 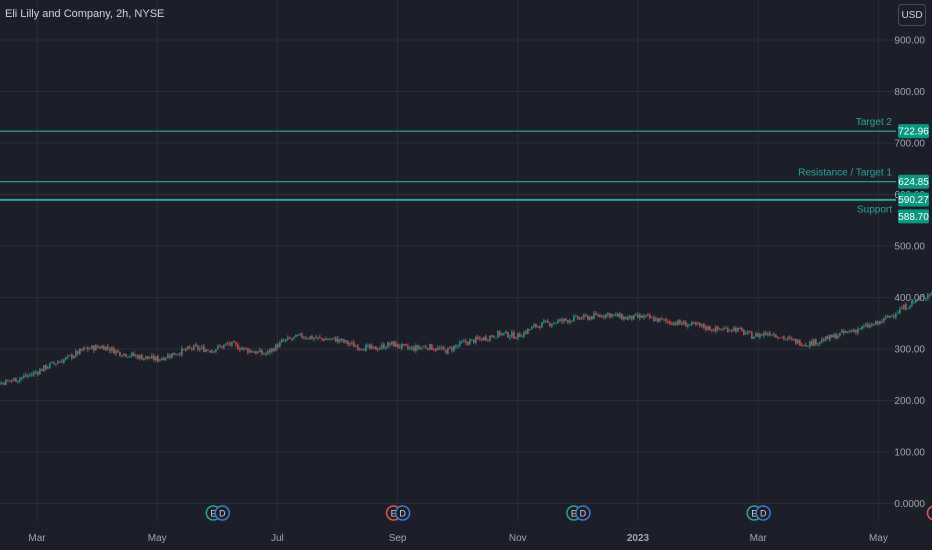 What do you see at coordinates (929, 513) in the screenshot?
I see `earnings-badge-icon` at bounding box center [929, 513].